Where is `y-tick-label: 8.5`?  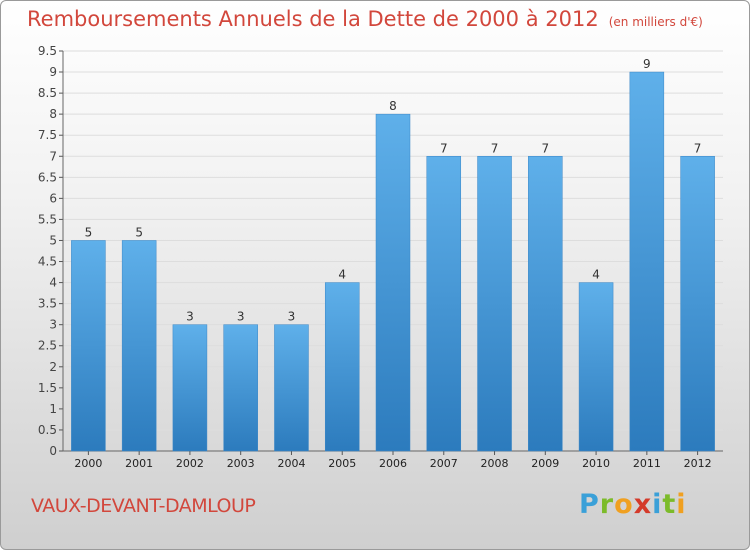 y-tick-label: 8.5 is located at coordinates (47, 93).